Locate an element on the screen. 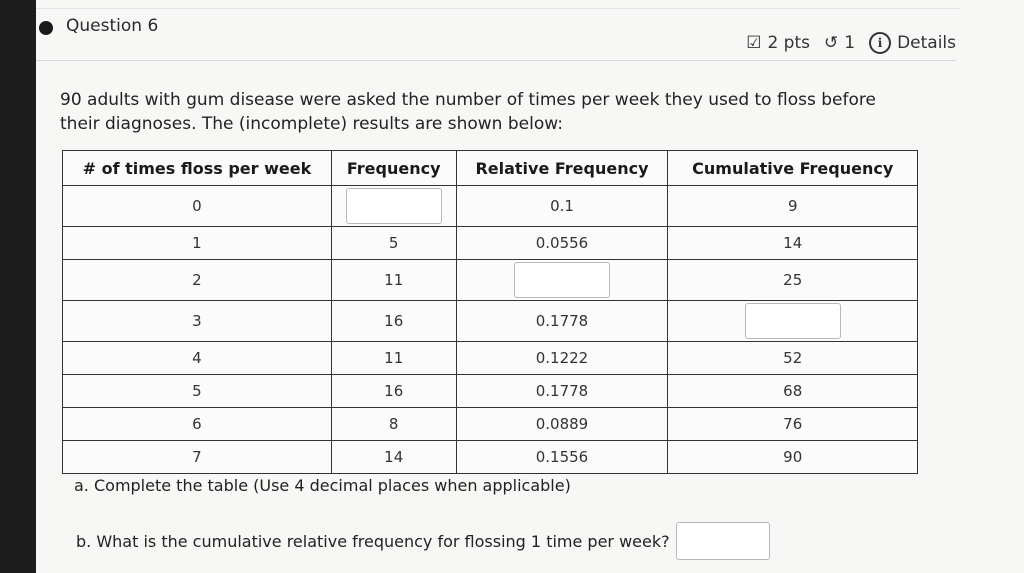 The image size is (1024, 573). table-row: 3 16 0.1778 is located at coordinates (490, 321).